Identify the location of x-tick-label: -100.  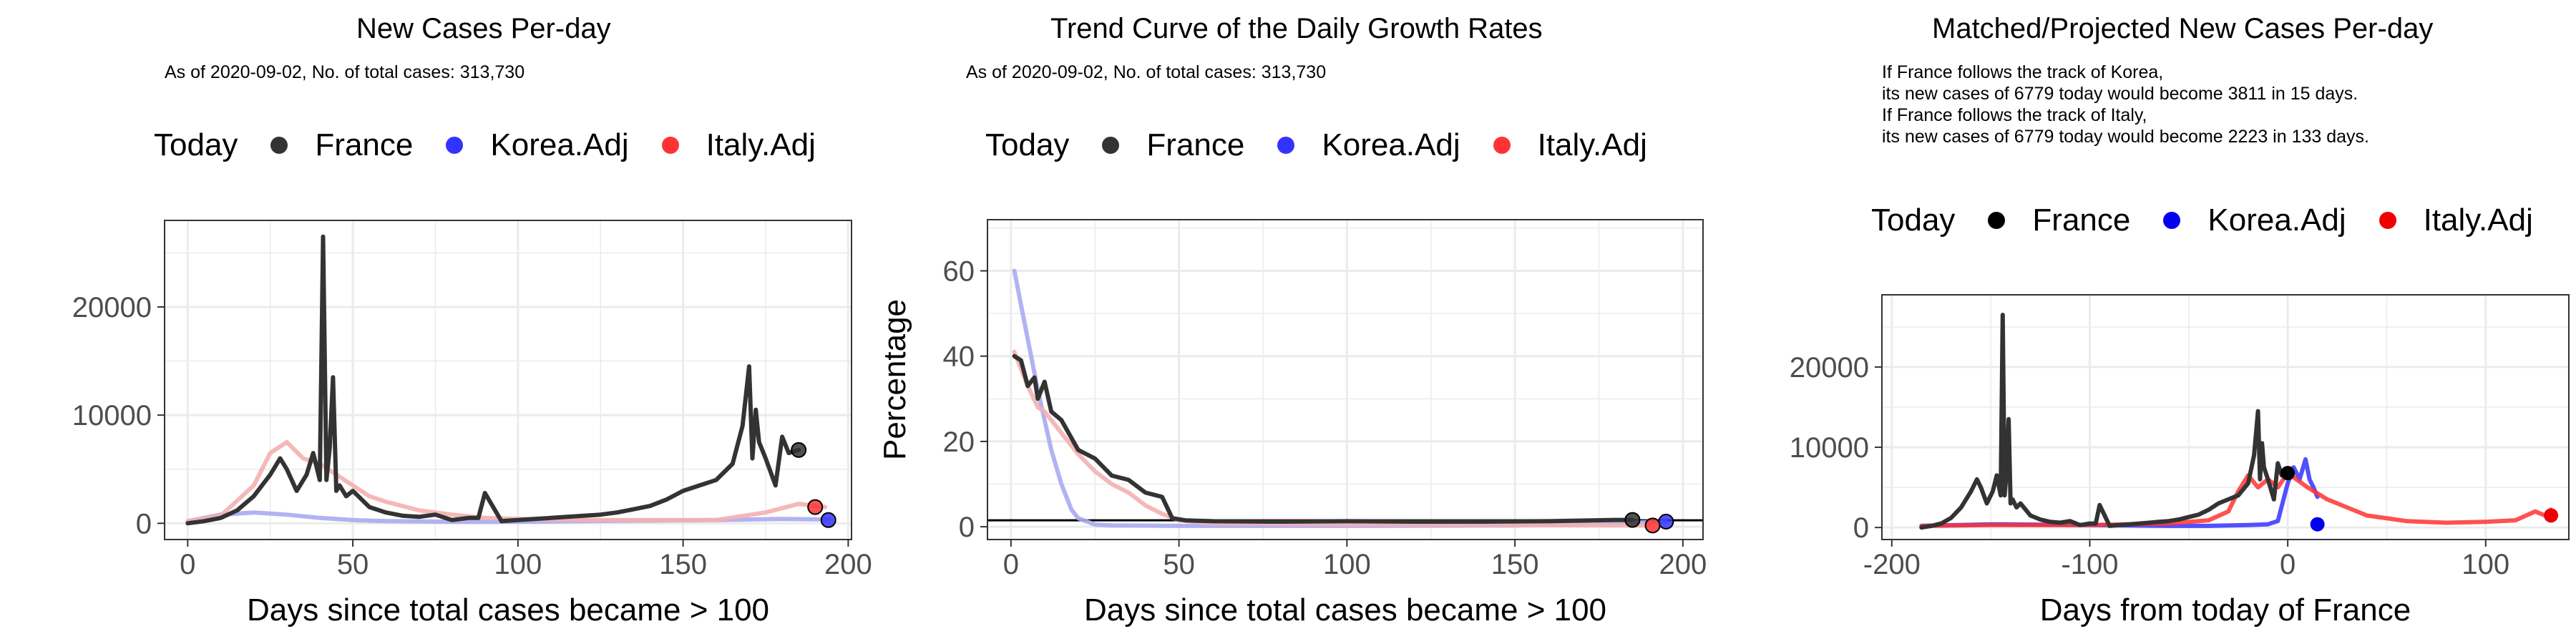
(2089, 564).